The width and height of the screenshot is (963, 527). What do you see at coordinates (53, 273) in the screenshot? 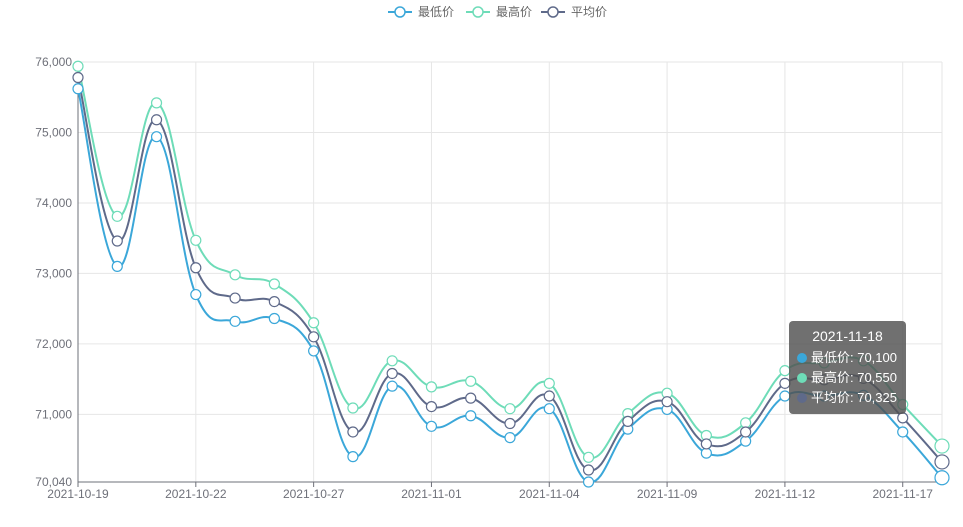
I see `y-tick-label: 73,000` at bounding box center [53, 273].